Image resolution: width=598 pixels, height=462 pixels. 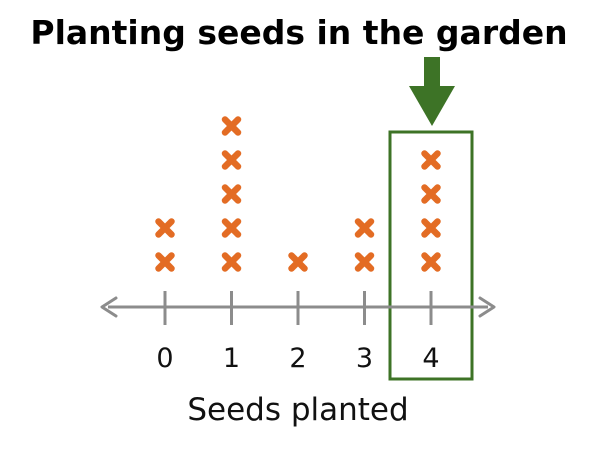 What do you see at coordinates (164, 358) in the screenshot?
I see `tick-label: 0` at bounding box center [164, 358].